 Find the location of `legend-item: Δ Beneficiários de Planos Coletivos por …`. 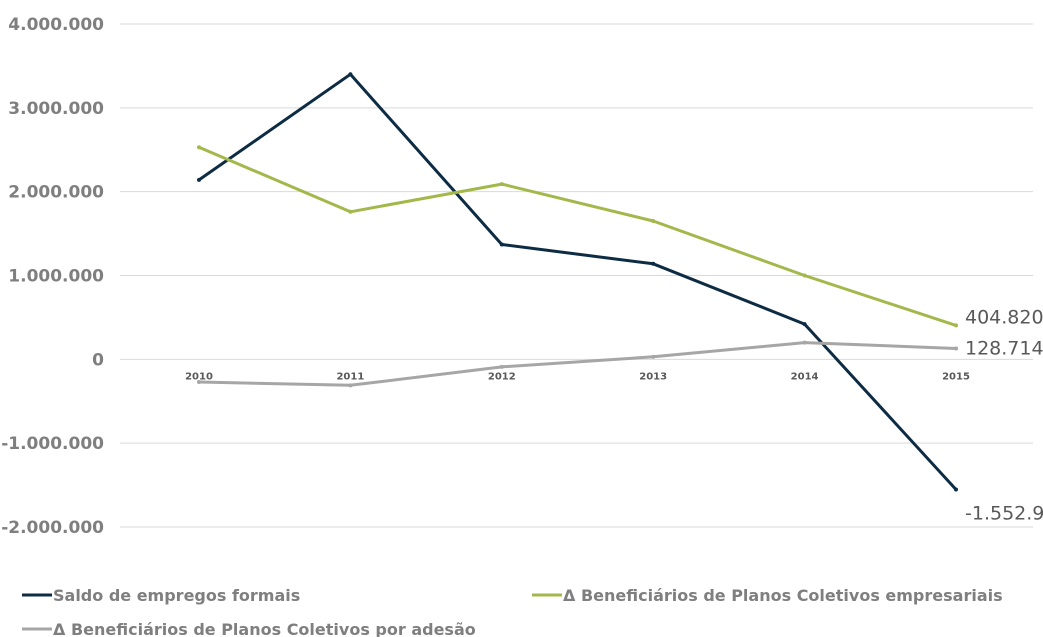

legend-item: Δ Beneficiários de Planos Coletivos por … is located at coordinates (249, 628).